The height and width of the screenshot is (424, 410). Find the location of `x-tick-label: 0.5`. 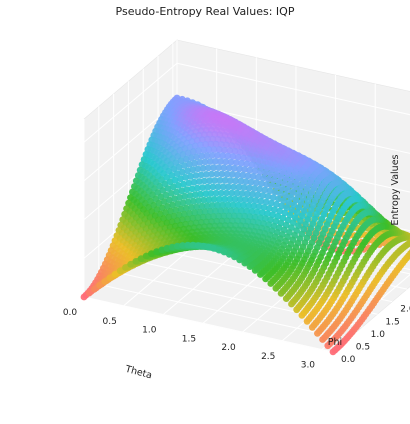

x-tick-label: 0.5 is located at coordinates (109, 322).